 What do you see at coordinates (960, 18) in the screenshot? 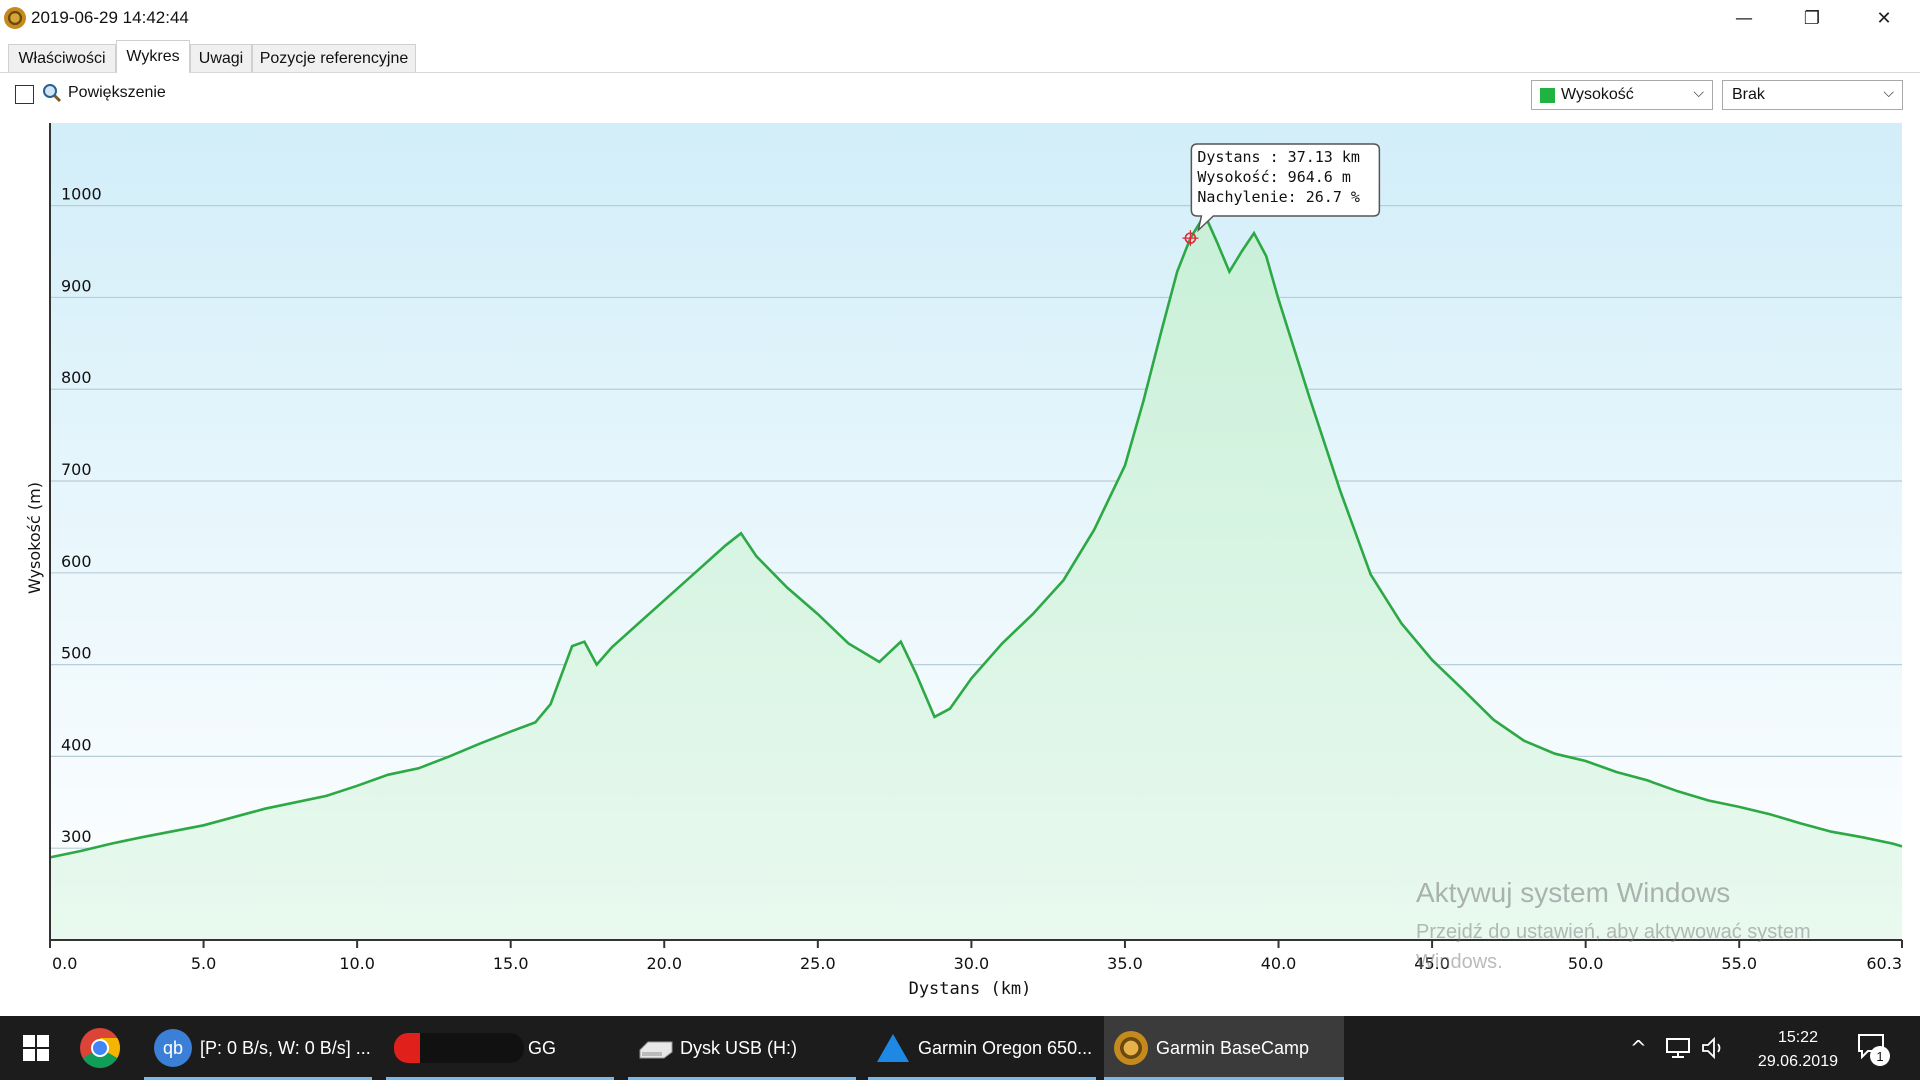
I see `title-bar: 2019-06-29 14:42:44 — ❐ ✕` at bounding box center [960, 18].